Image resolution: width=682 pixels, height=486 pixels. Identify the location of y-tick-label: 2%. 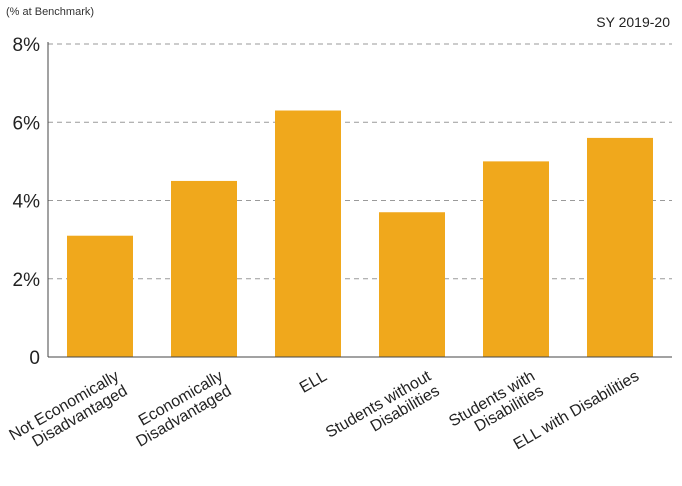
(27, 280).